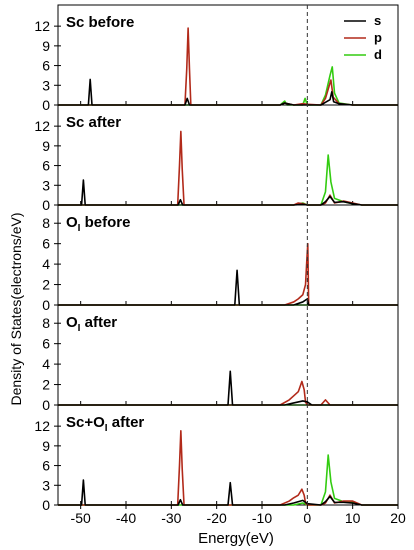 The image size is (414, 550). I want to click on legend-label-s: s, so click(377, 20).